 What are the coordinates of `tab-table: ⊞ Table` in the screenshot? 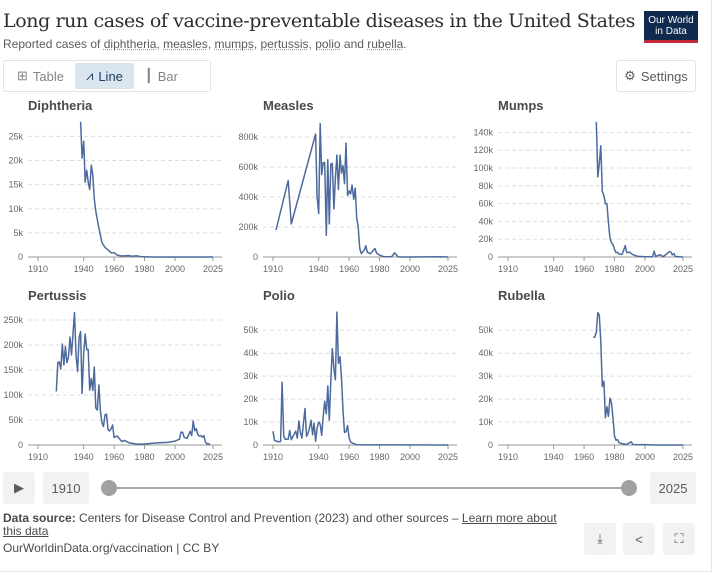 It's located at (40, 76).